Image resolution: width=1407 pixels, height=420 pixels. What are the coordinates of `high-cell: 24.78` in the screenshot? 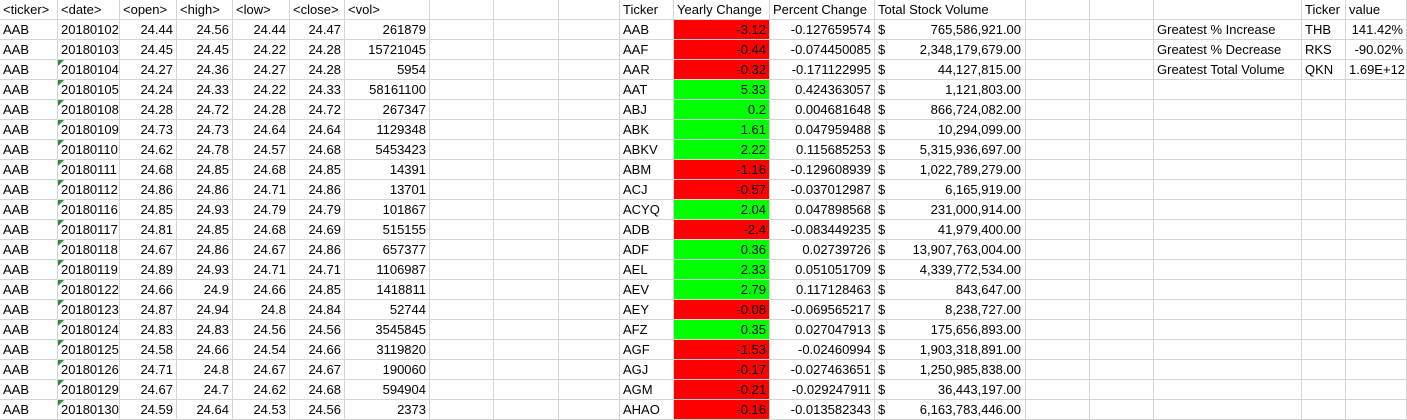 It's located at (205, 150).